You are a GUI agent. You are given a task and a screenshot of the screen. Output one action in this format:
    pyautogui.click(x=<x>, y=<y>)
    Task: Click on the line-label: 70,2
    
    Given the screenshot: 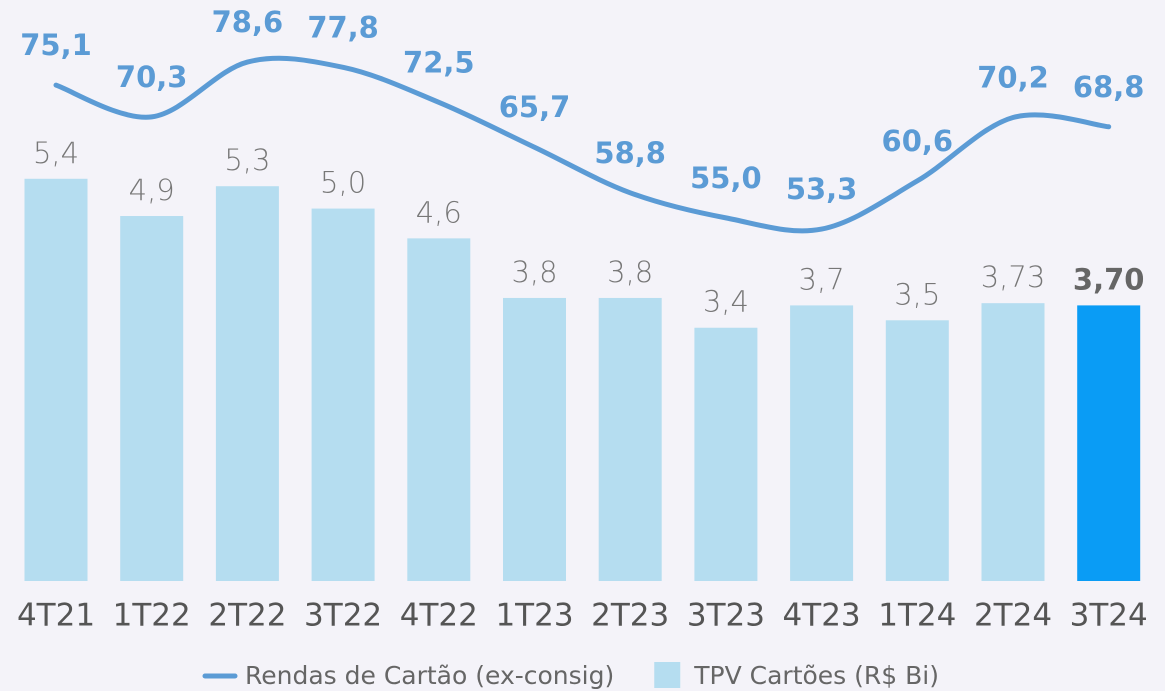 What is the action you would take?
    pyautogui.click(x=1013, y=78)
    